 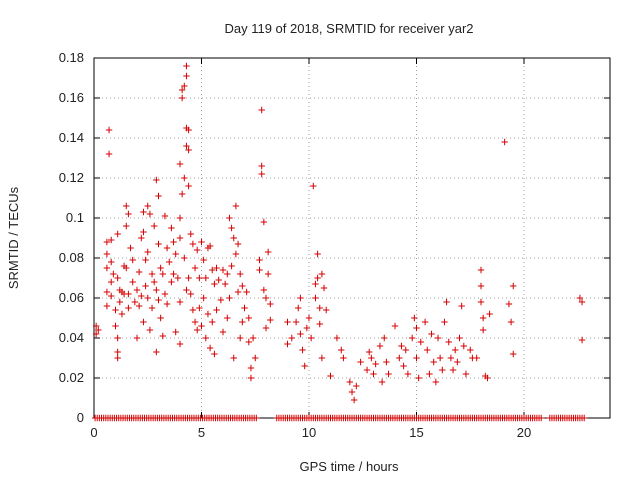 What do you see at coordinates (71, 97) in the screenshot?
I see `y-tick-label: 0.16` at bounding box center [71, 97].